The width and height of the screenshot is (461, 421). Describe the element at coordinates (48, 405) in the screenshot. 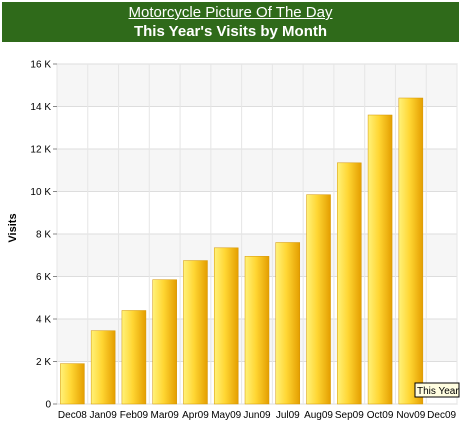

I see `y-tick-label: 0` at that location.